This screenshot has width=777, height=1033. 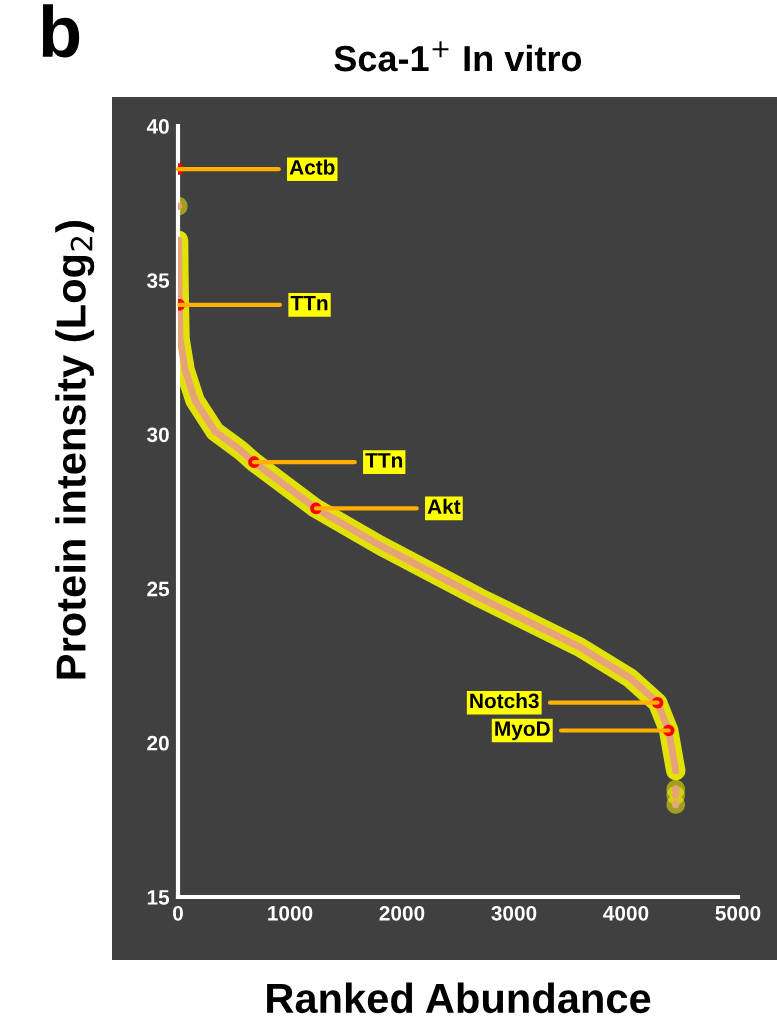 I want to click on y-tick-label: 20, so click(x=158, y=743).